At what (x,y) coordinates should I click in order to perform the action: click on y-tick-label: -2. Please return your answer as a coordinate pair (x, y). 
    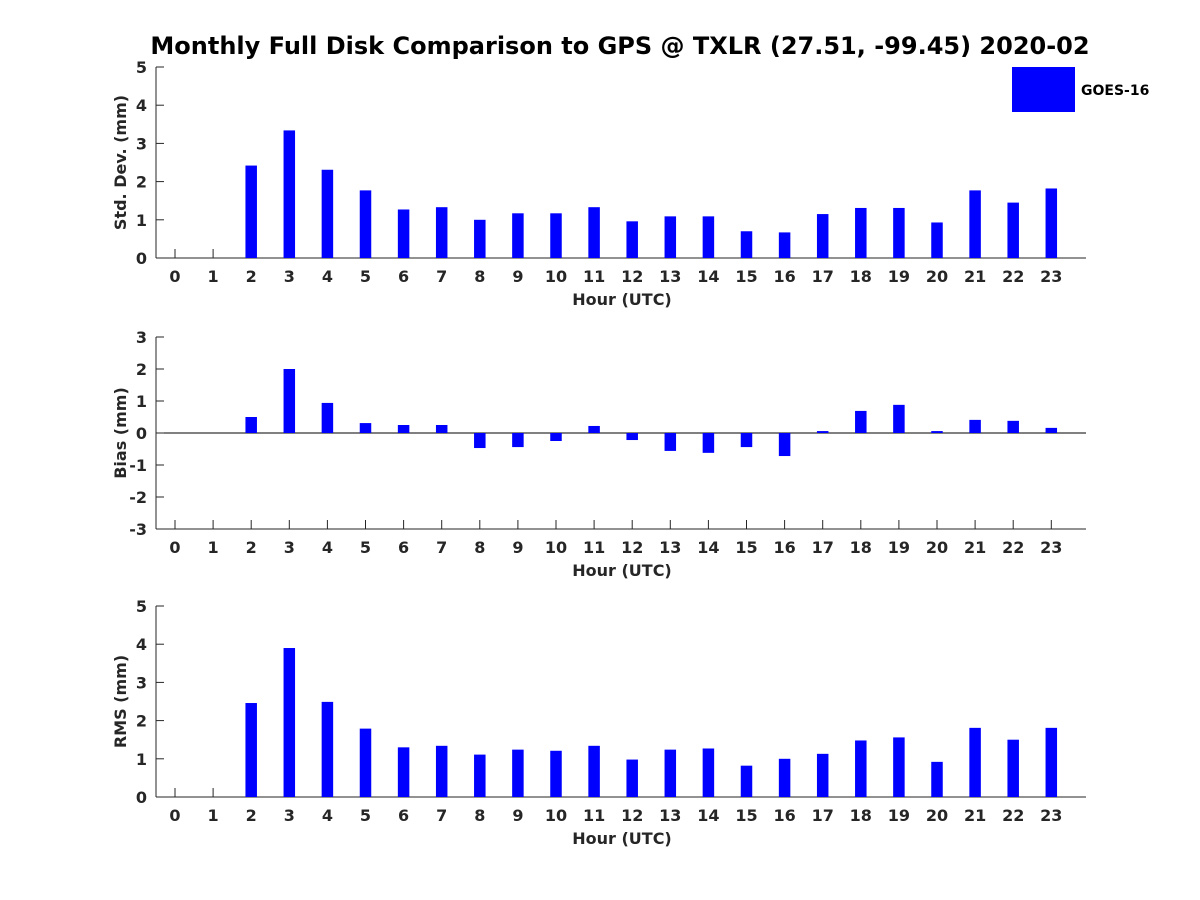
    Looking at the image, I should click on (138, 497).